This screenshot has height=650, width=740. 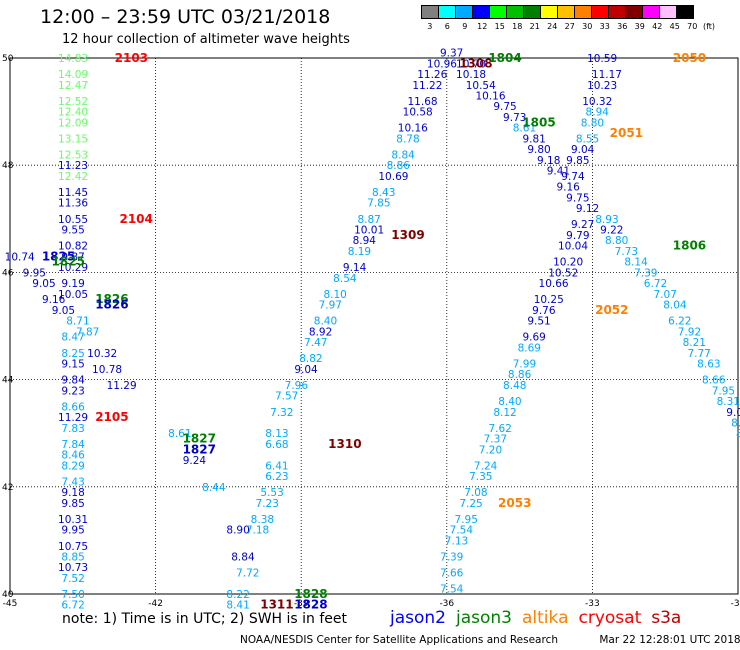 What do you see at coordinates (135, 219) in the screenshot?
I see `pass-label: 2104` at bounding box center [135, 219].